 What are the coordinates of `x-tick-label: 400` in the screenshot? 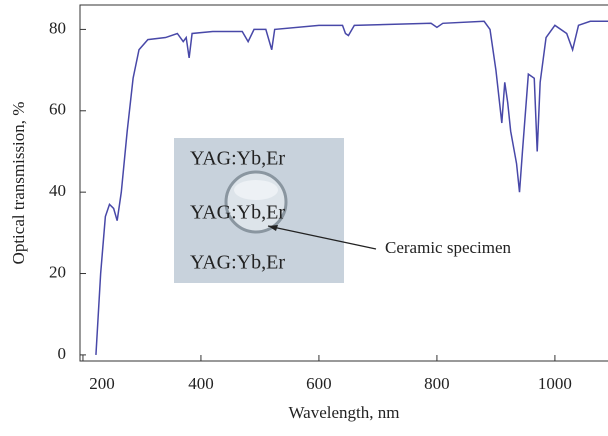 It's located at (201, 383).